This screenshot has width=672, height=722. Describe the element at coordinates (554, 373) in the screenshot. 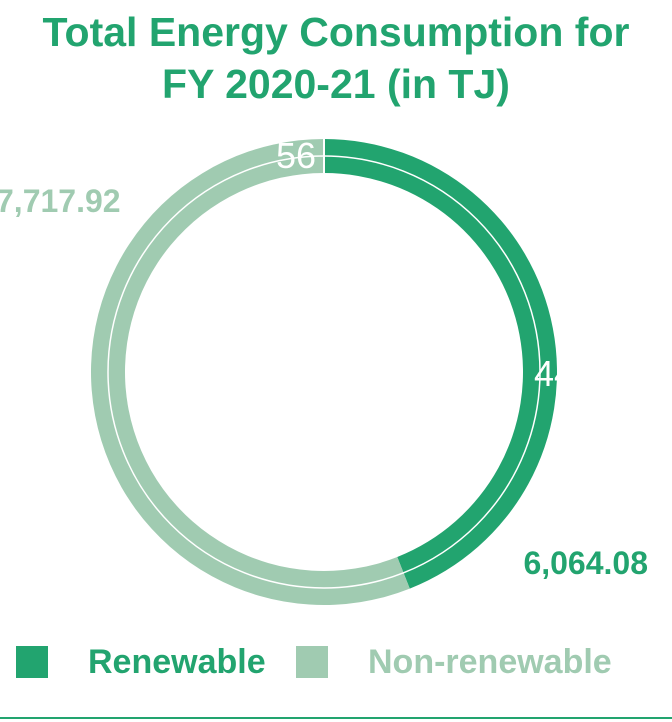

I see `percent-label-renewable: 44` at that location.